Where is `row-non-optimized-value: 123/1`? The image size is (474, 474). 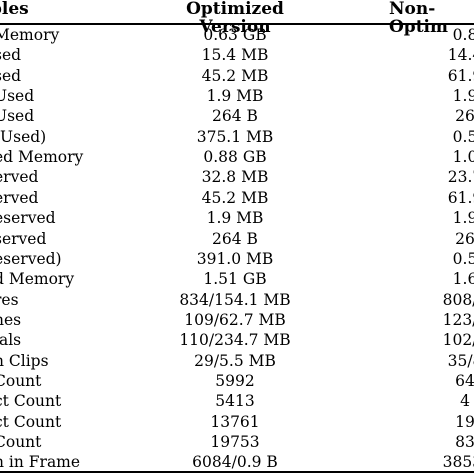
row-non-optimized-value: 123/1 is located at coordinates (458, 319).